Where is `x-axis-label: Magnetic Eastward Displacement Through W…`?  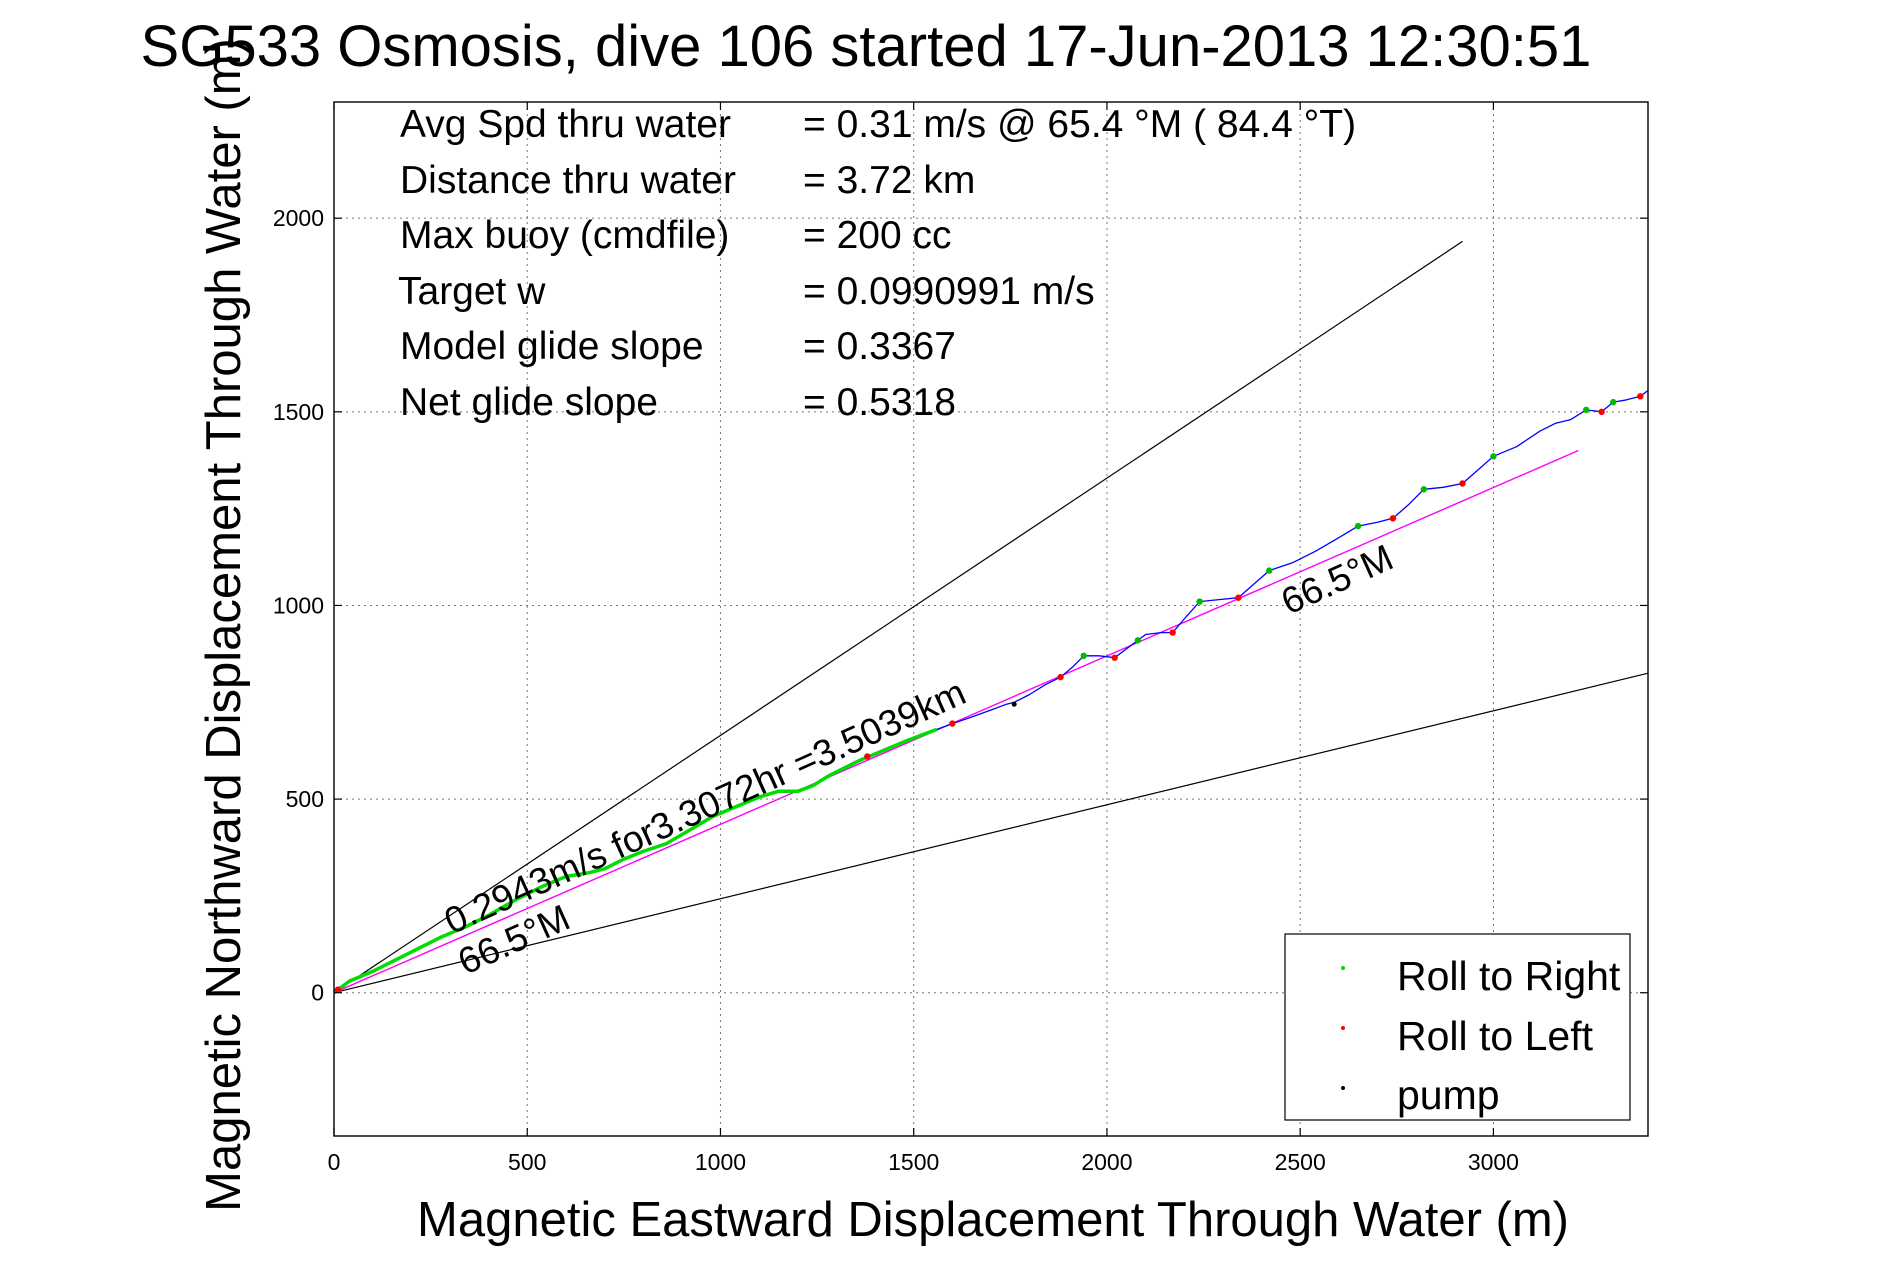 x-axis-label: Magnetic Eastward Displacement Through W… is located at coordinates (993, 1220).